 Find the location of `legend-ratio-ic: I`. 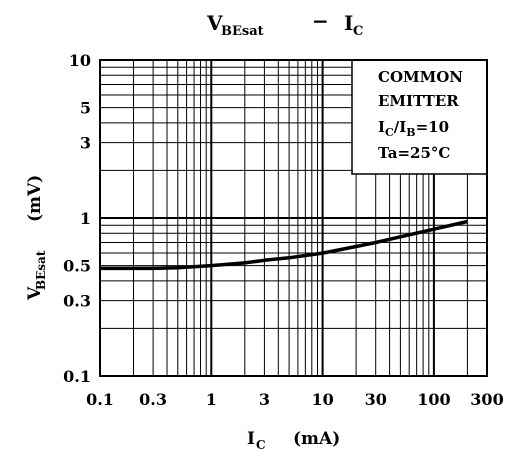

legend-ratio-ic: I is located at coordinates (381, 127).